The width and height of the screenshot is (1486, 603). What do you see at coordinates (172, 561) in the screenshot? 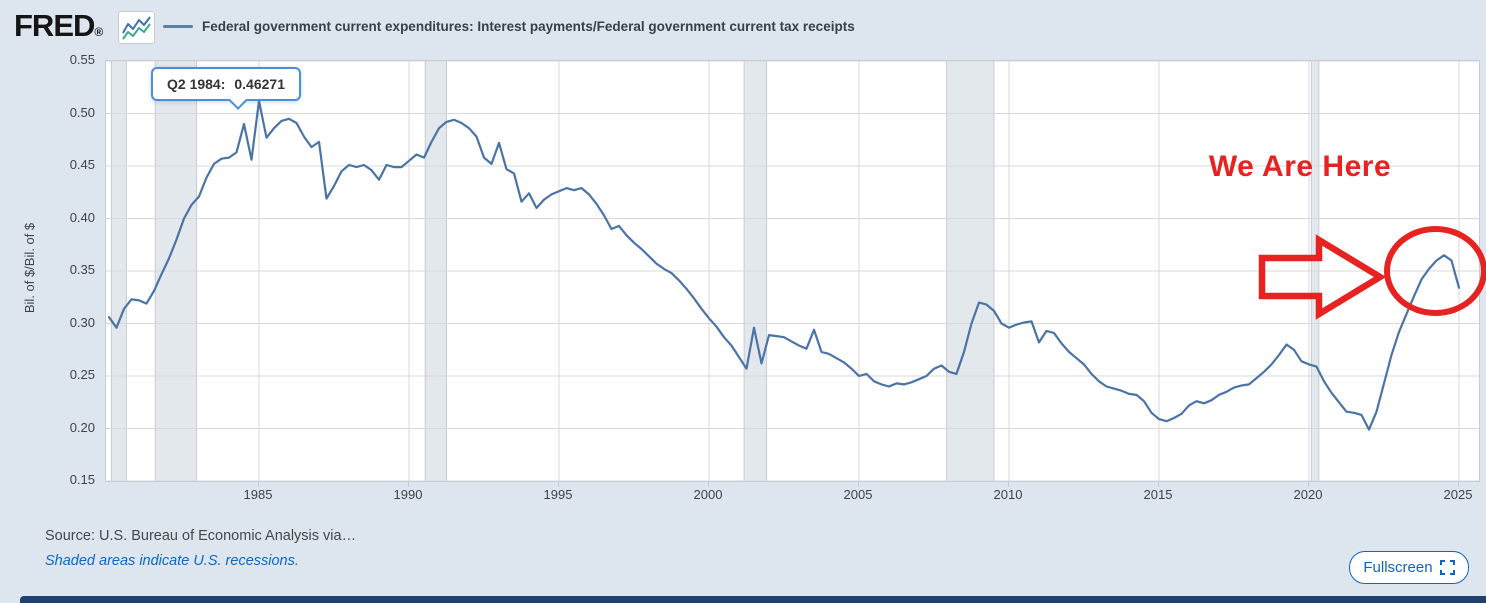
I see `recessions-note-link: Shaded areas indicate U.S. recessions.` at bounding box center [172, 561].